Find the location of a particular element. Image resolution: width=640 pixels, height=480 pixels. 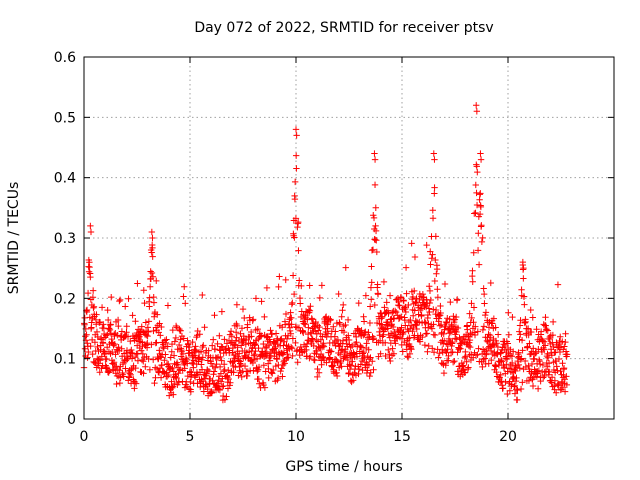

y-tick-label: 0.4 is located at coordinates (65, 179).